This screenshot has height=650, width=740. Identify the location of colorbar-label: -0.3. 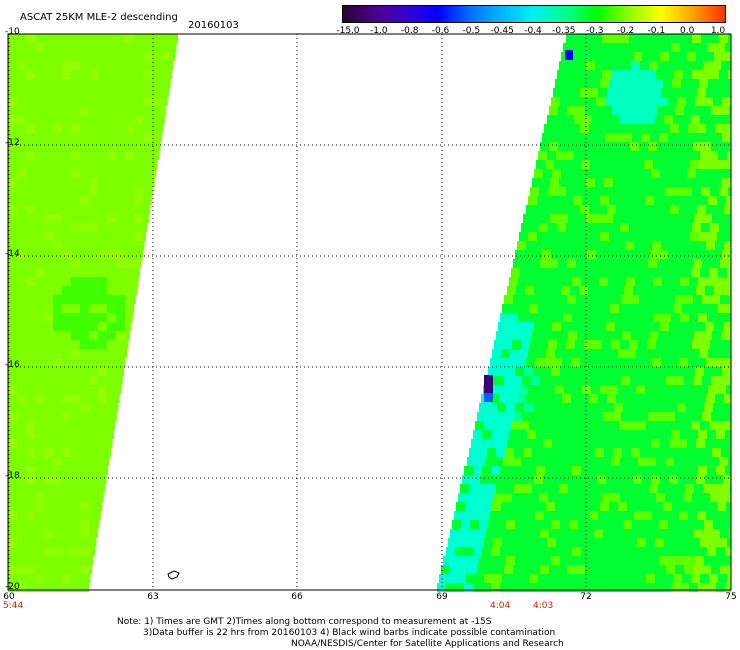
(594, 31).